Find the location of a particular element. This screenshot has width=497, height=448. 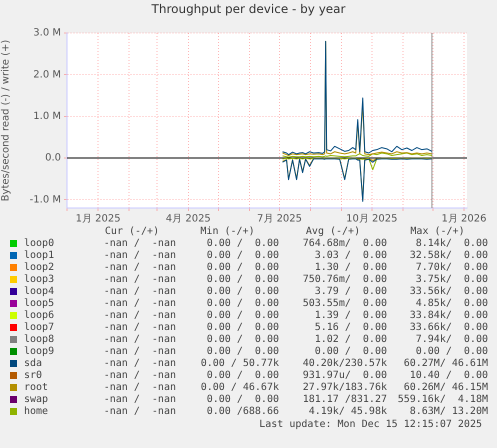

text: Max (-/+) is located at coordinates (437, 232).